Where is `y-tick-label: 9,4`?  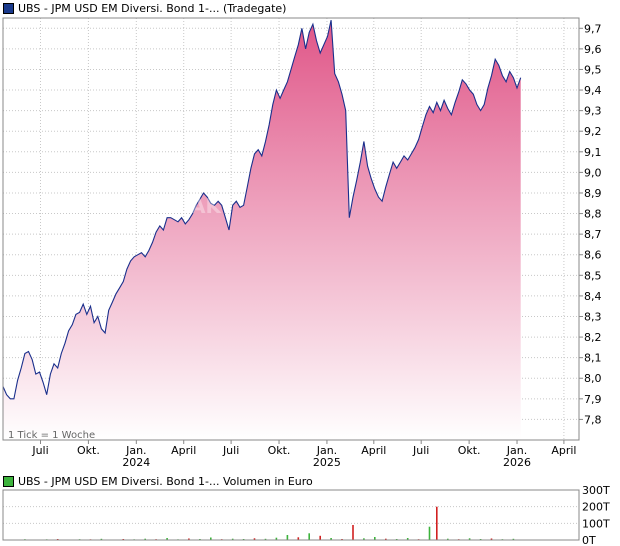 y-tick-label: 9,4 is located at coordinates (593, 90).